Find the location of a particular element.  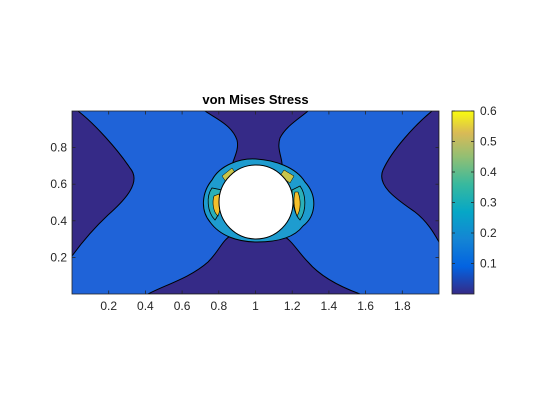

chart-title: von Mises Stress is located at coordinates (255, 99).